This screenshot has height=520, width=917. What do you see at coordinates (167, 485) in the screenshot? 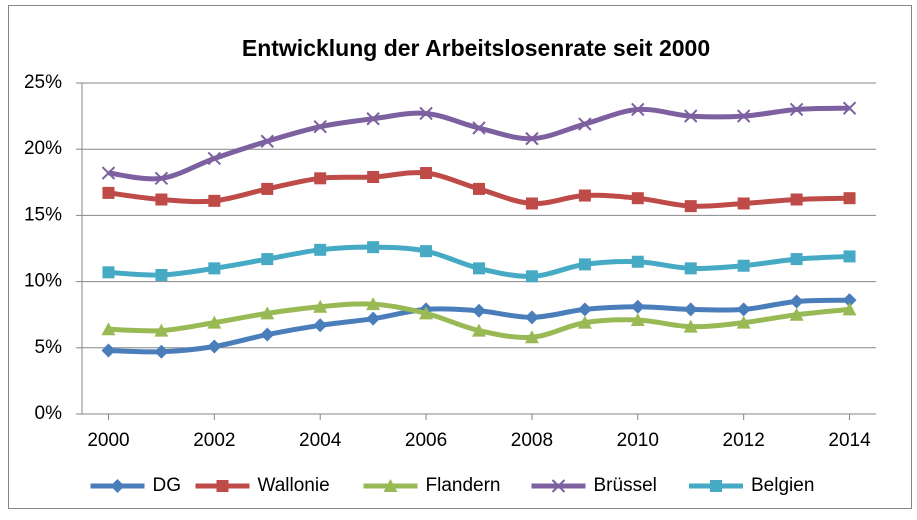
I see `legend-label: DG` at bounding box center [167, 485].